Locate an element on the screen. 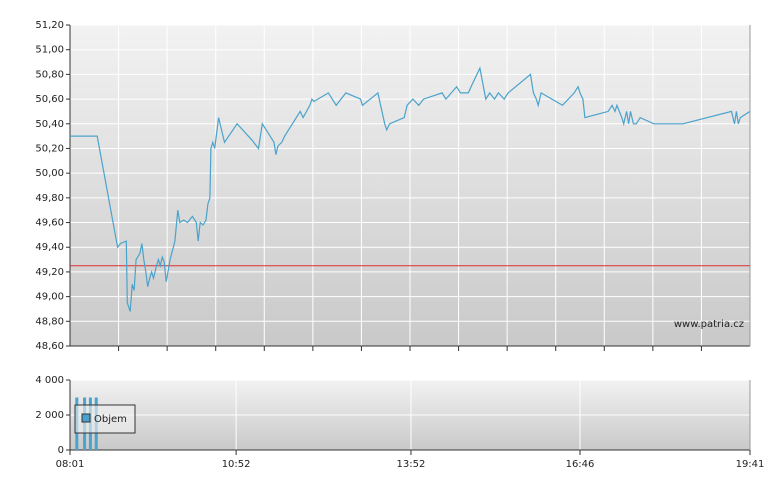 The height and width of the screenshot is (490, 780). y-tick-label: 50,80 is located at coordinates (49, 74).